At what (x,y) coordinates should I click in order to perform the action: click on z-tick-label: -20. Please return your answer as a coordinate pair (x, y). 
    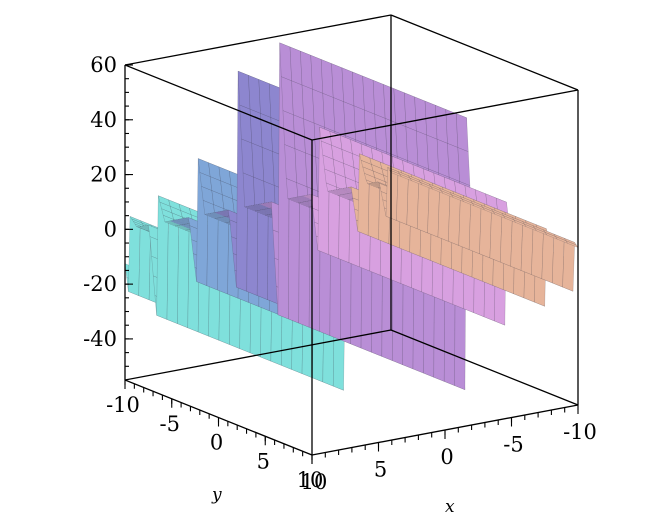
    Looking at the image, I should click on (100, 284).